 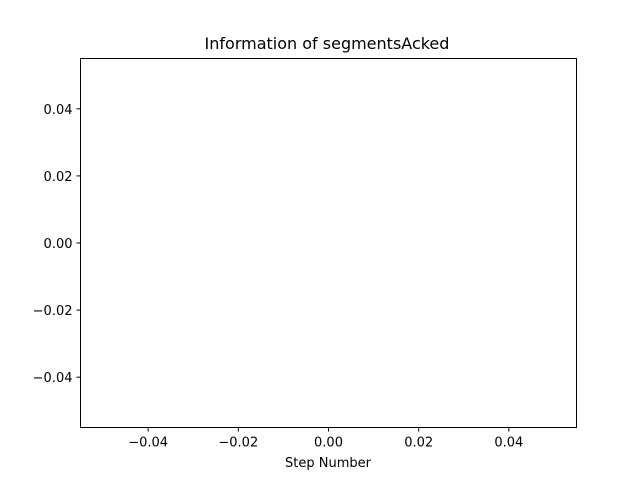 I want to click on x-axis-label: Step Number, so click(x=328, y=463).